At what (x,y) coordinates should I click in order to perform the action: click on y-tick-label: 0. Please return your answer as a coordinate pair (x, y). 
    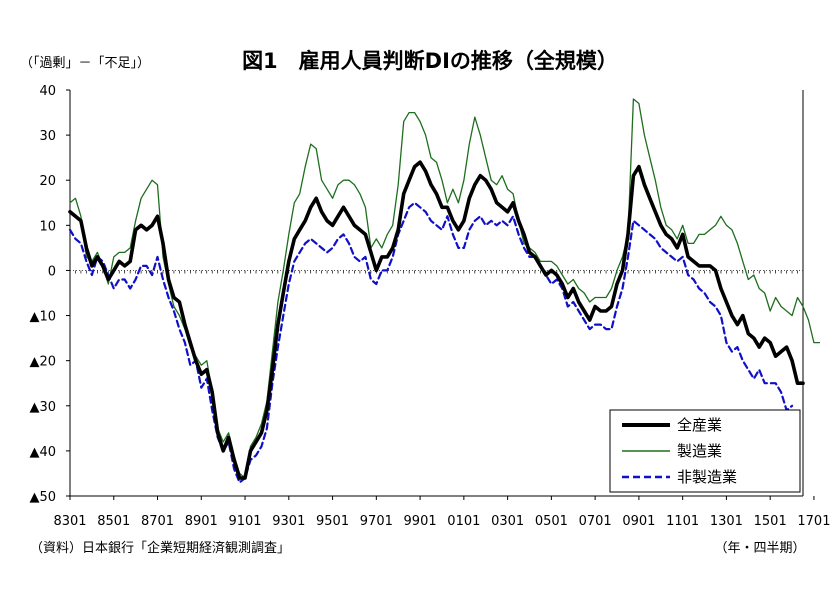
    Looking at the image, I should click on (52, 271).